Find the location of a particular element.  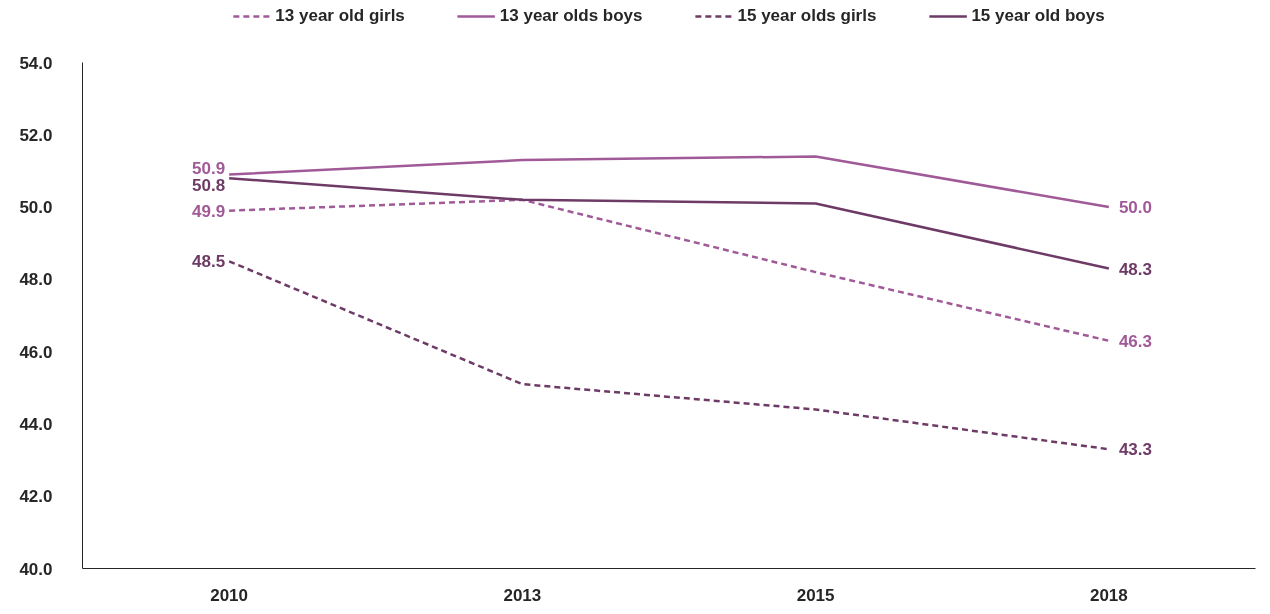

x-tick-label: 2010 is located at coordinates (229, 595).